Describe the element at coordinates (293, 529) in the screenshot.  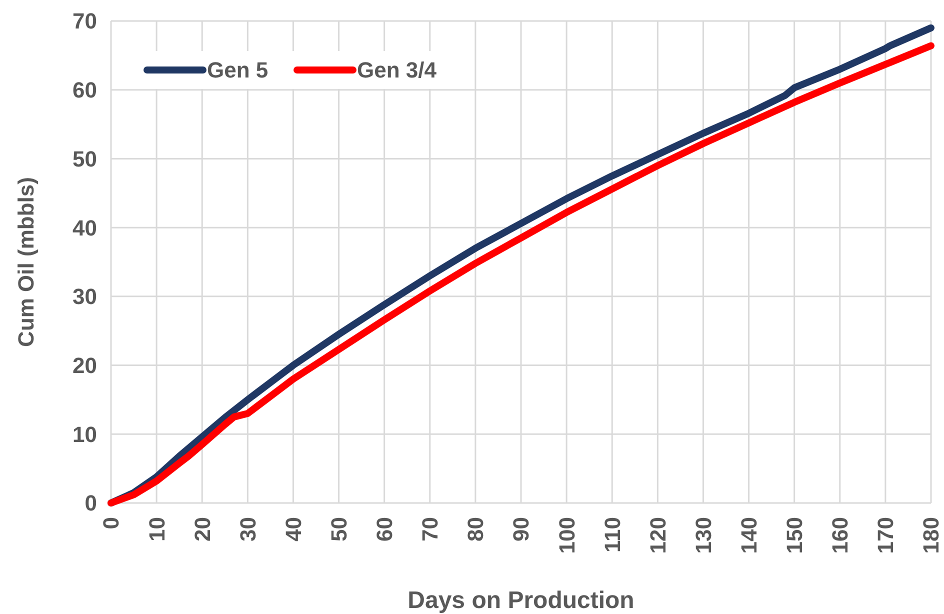
I see `x-tick-label: 40` at that location.